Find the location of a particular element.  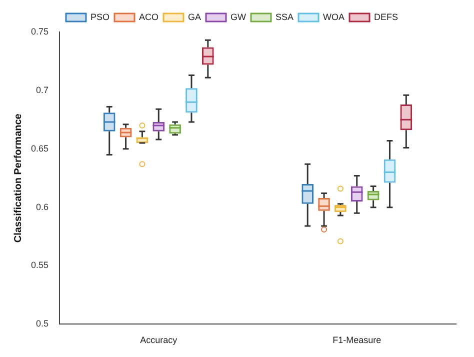

x-tick-label: Accuracy is located at coordinates (159, 340).